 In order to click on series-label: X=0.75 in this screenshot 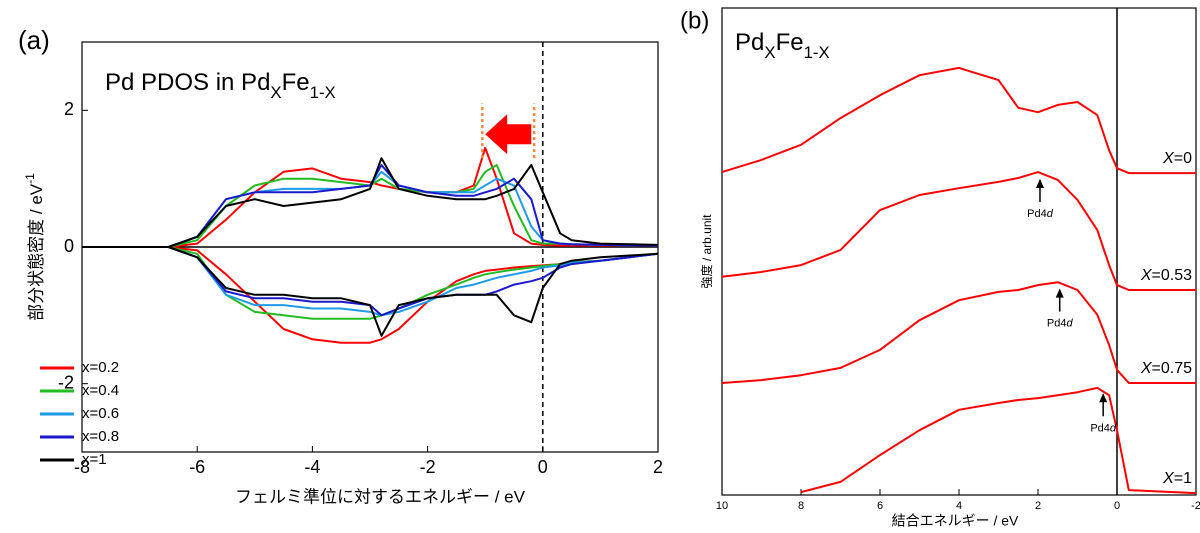, I will do `click(1166, 368)`.